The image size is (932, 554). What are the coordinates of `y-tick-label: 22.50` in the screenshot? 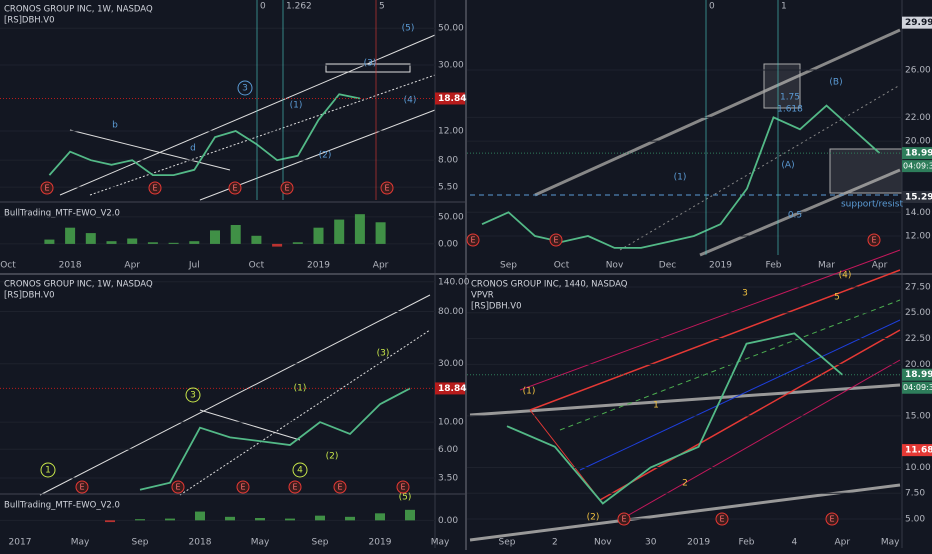 It's located at (918, 339).